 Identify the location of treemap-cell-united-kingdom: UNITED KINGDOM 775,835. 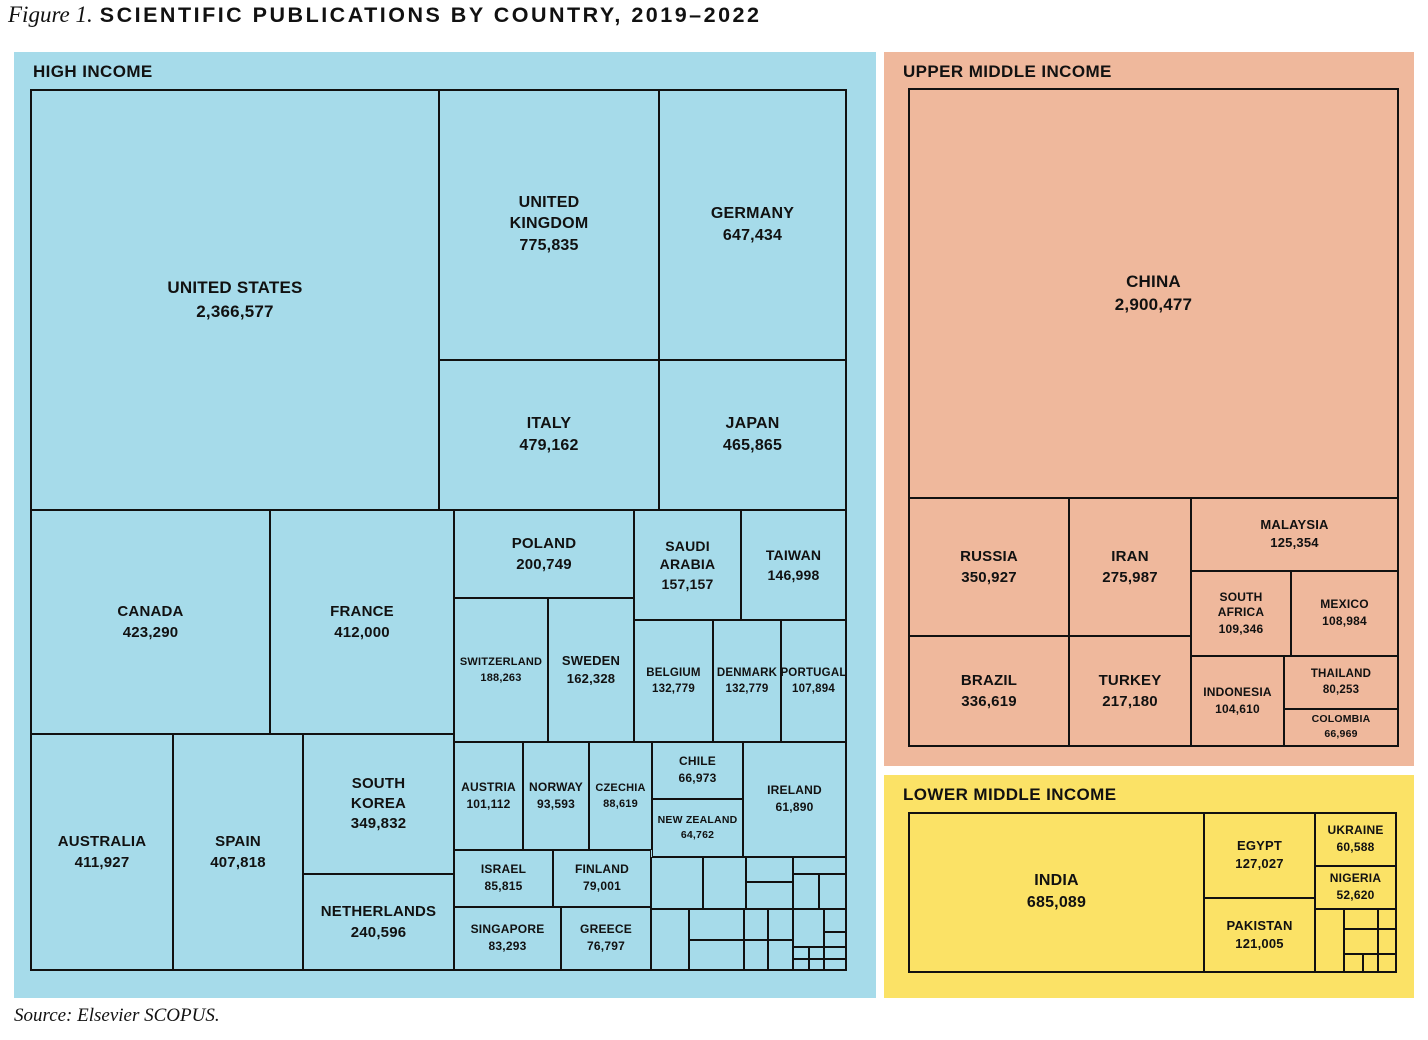
(549, 225).